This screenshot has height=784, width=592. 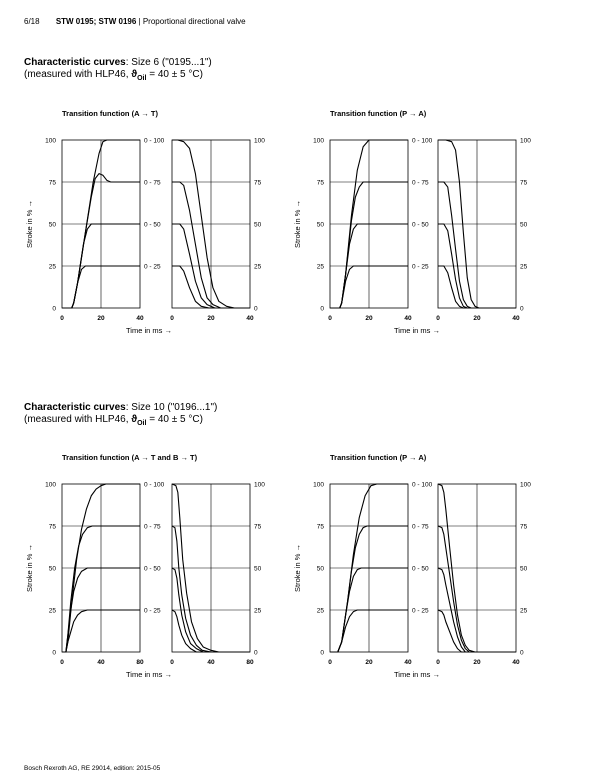 What do you see at coordinates (142, 78) in the screenshot?
I see `oil-subscript: Oil` at bounding box center [142, 78].